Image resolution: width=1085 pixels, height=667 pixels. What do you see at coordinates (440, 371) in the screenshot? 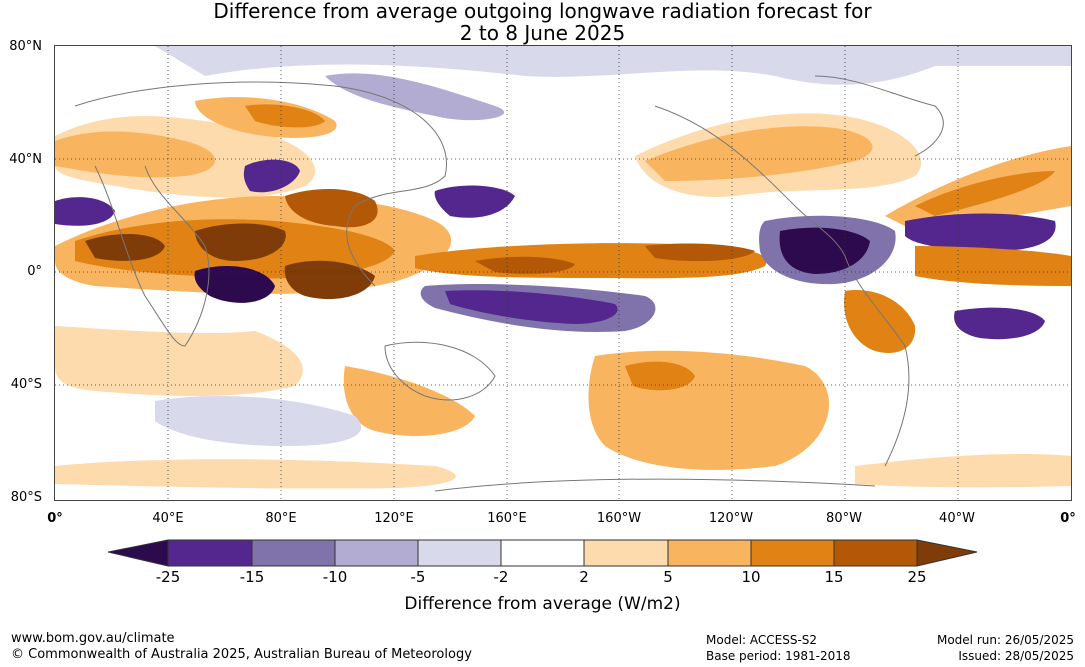
I see `coast-australia` at bounding box center [440, 371].